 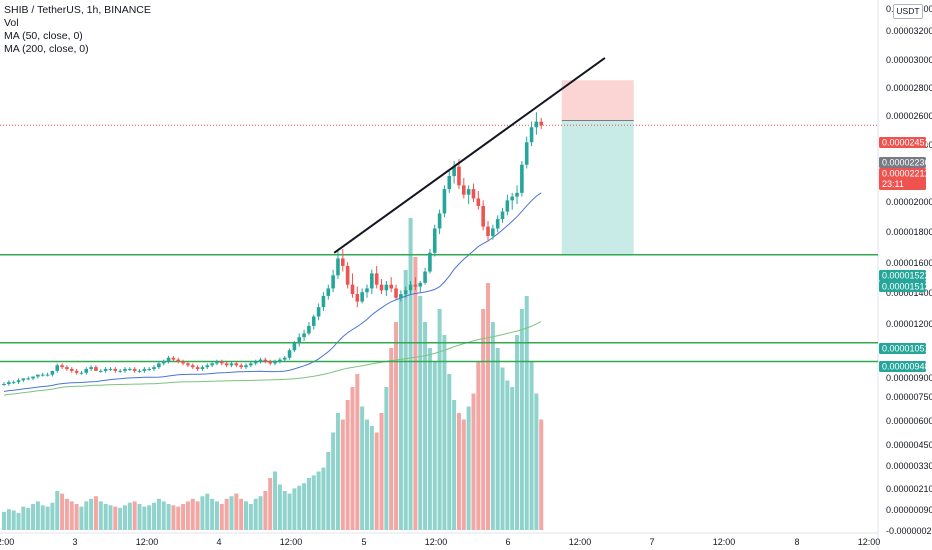 I want to click on price-tag: 0.00002236, so click(x=904, y=162).